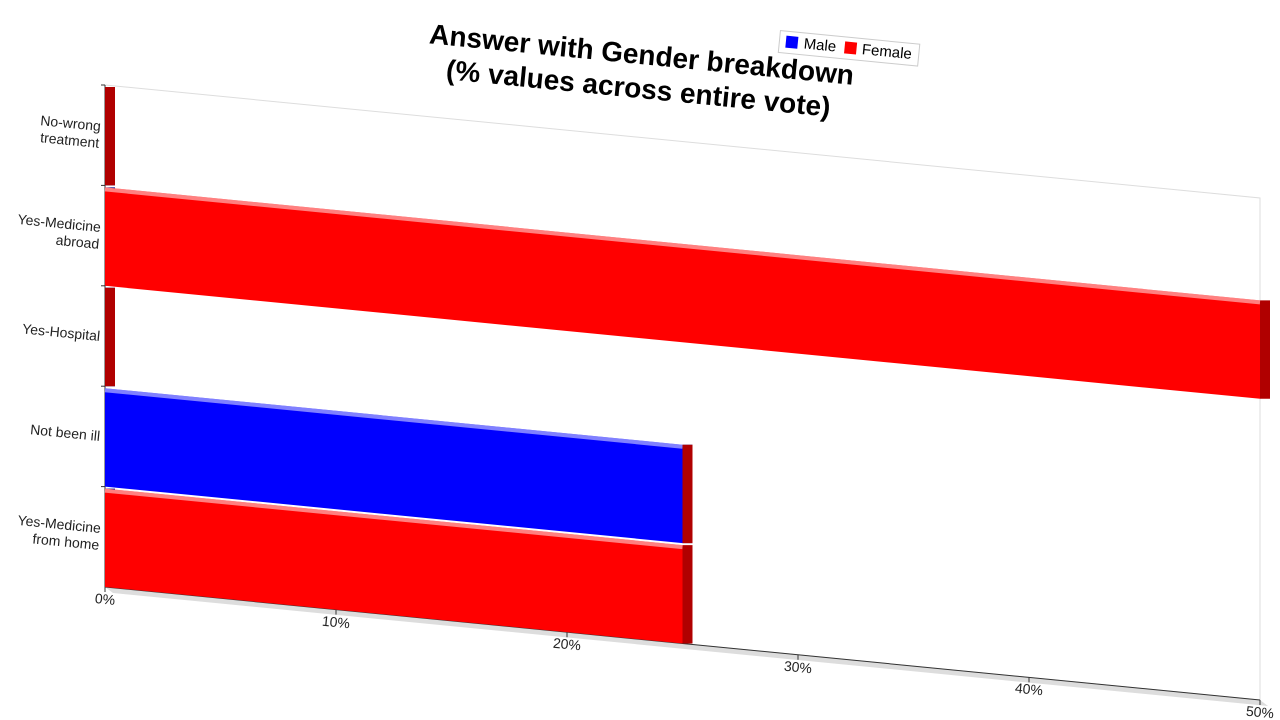 The image size is (1280, 720). I want to click on legend-label: Female, so click(887, 52).